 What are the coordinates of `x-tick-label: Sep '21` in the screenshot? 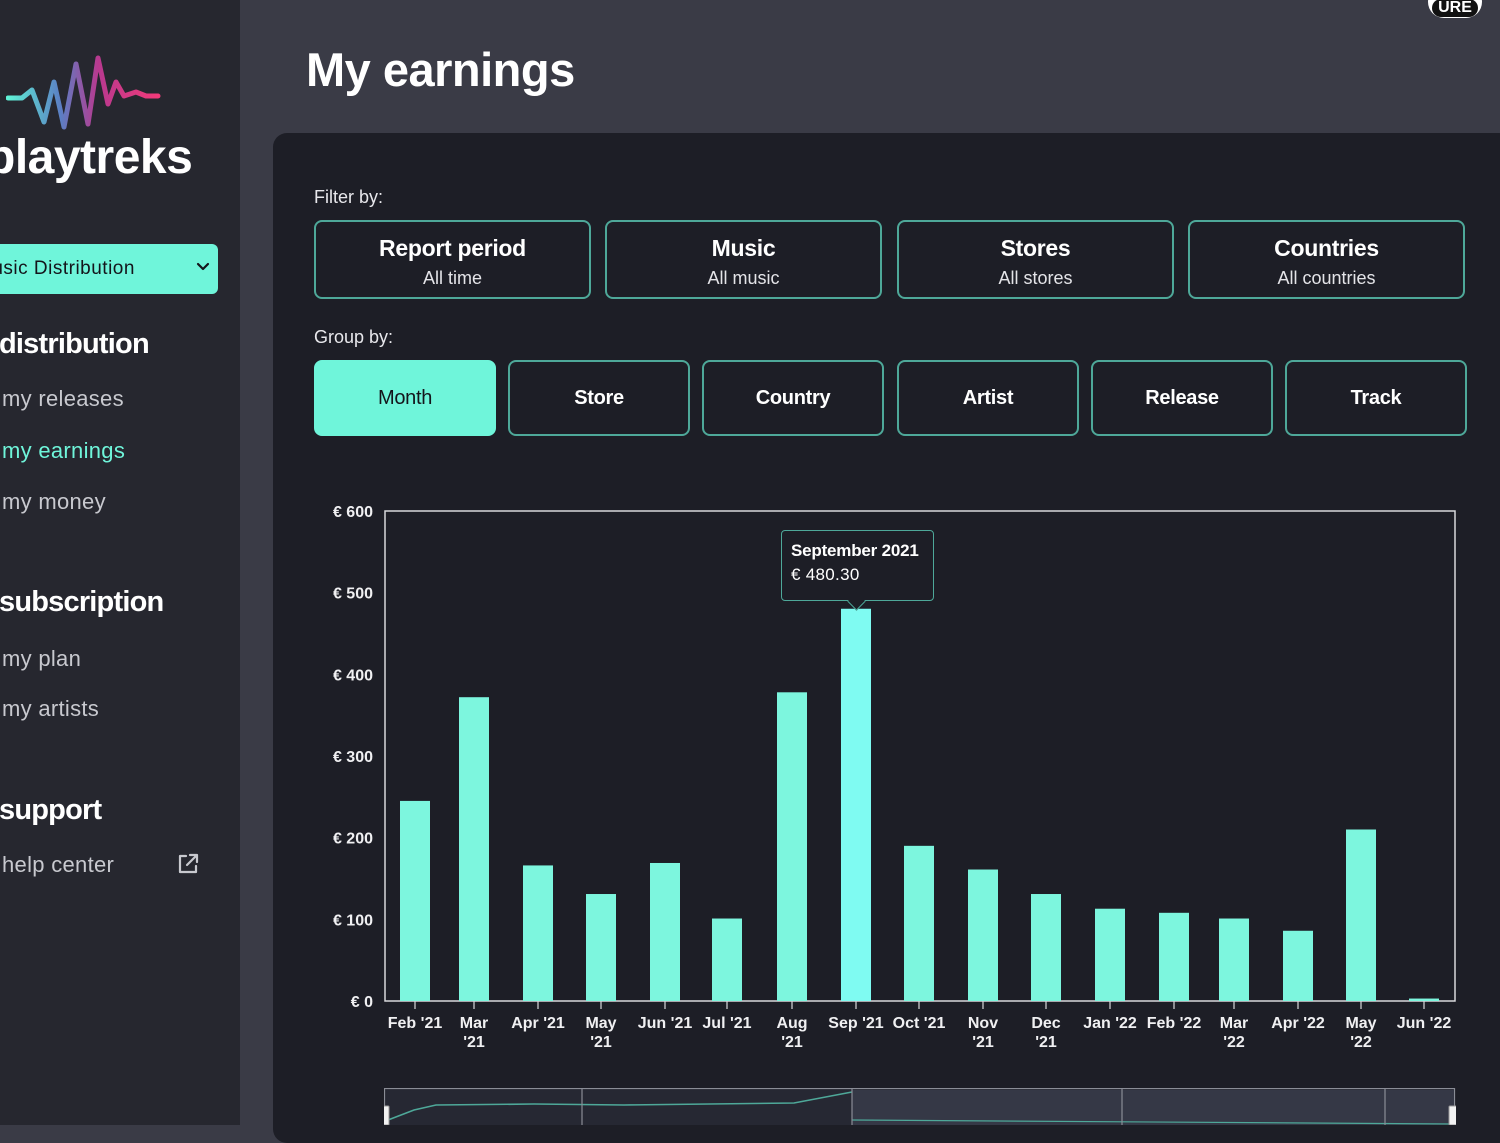 It's located at (855, 1023).